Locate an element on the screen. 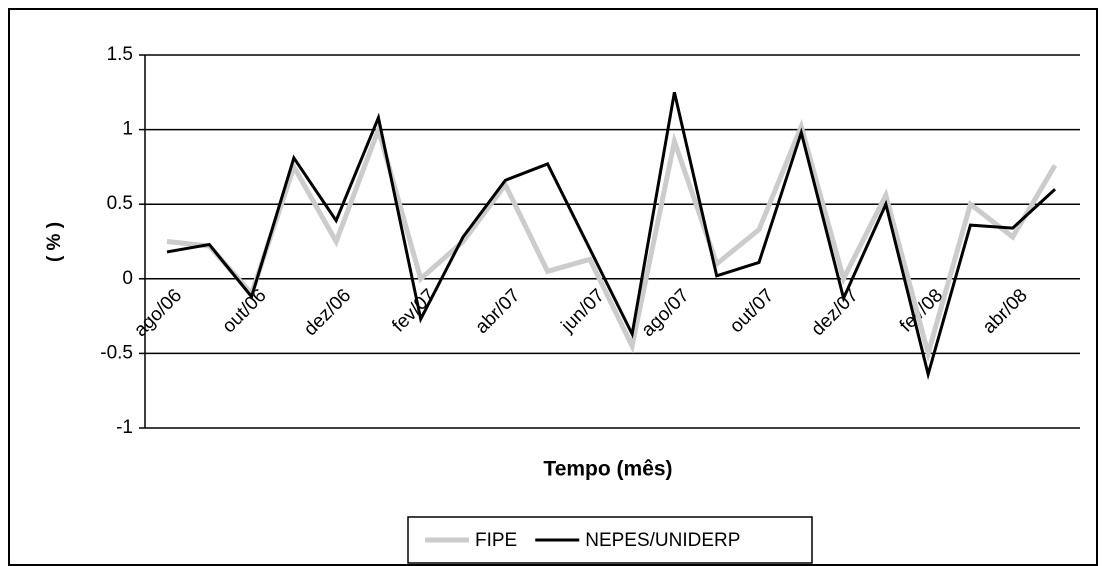 This screenshot has height=566, width=1106. legend-label: FIPE is located at coordinates (496, 540).